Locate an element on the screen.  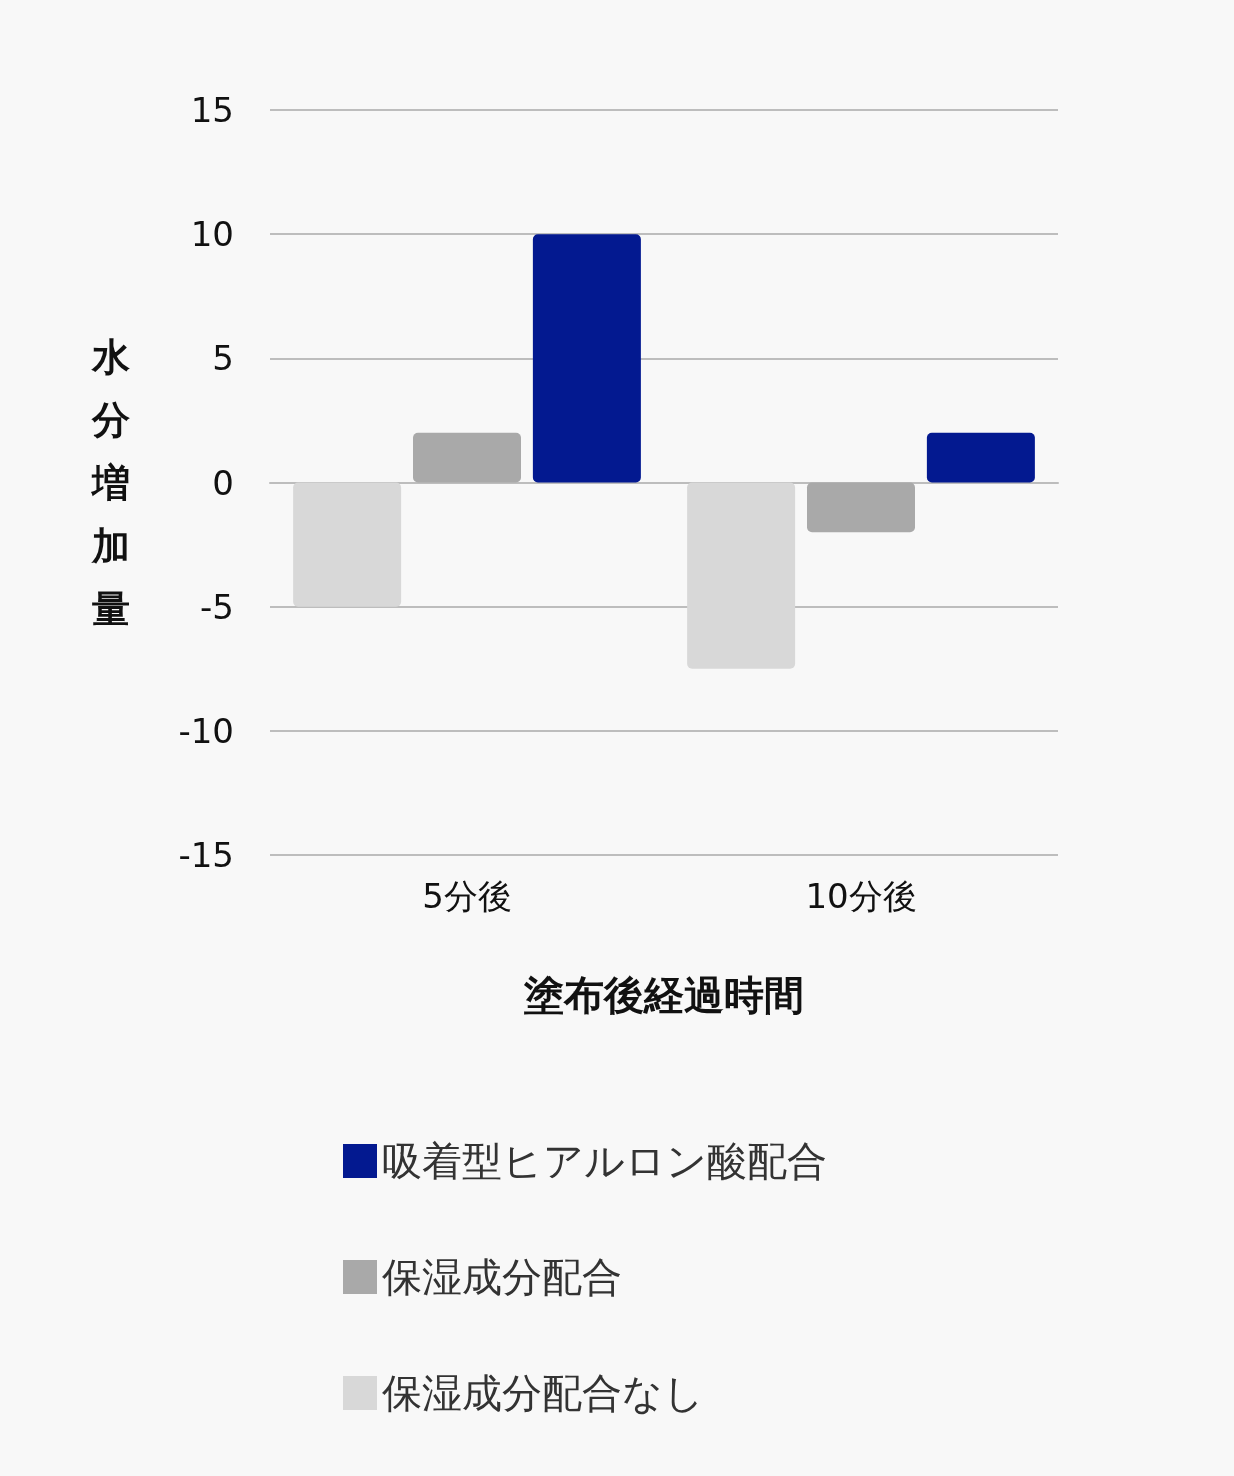
legend-label: 保湿成分配合 is located at coordinates (502, 1277).